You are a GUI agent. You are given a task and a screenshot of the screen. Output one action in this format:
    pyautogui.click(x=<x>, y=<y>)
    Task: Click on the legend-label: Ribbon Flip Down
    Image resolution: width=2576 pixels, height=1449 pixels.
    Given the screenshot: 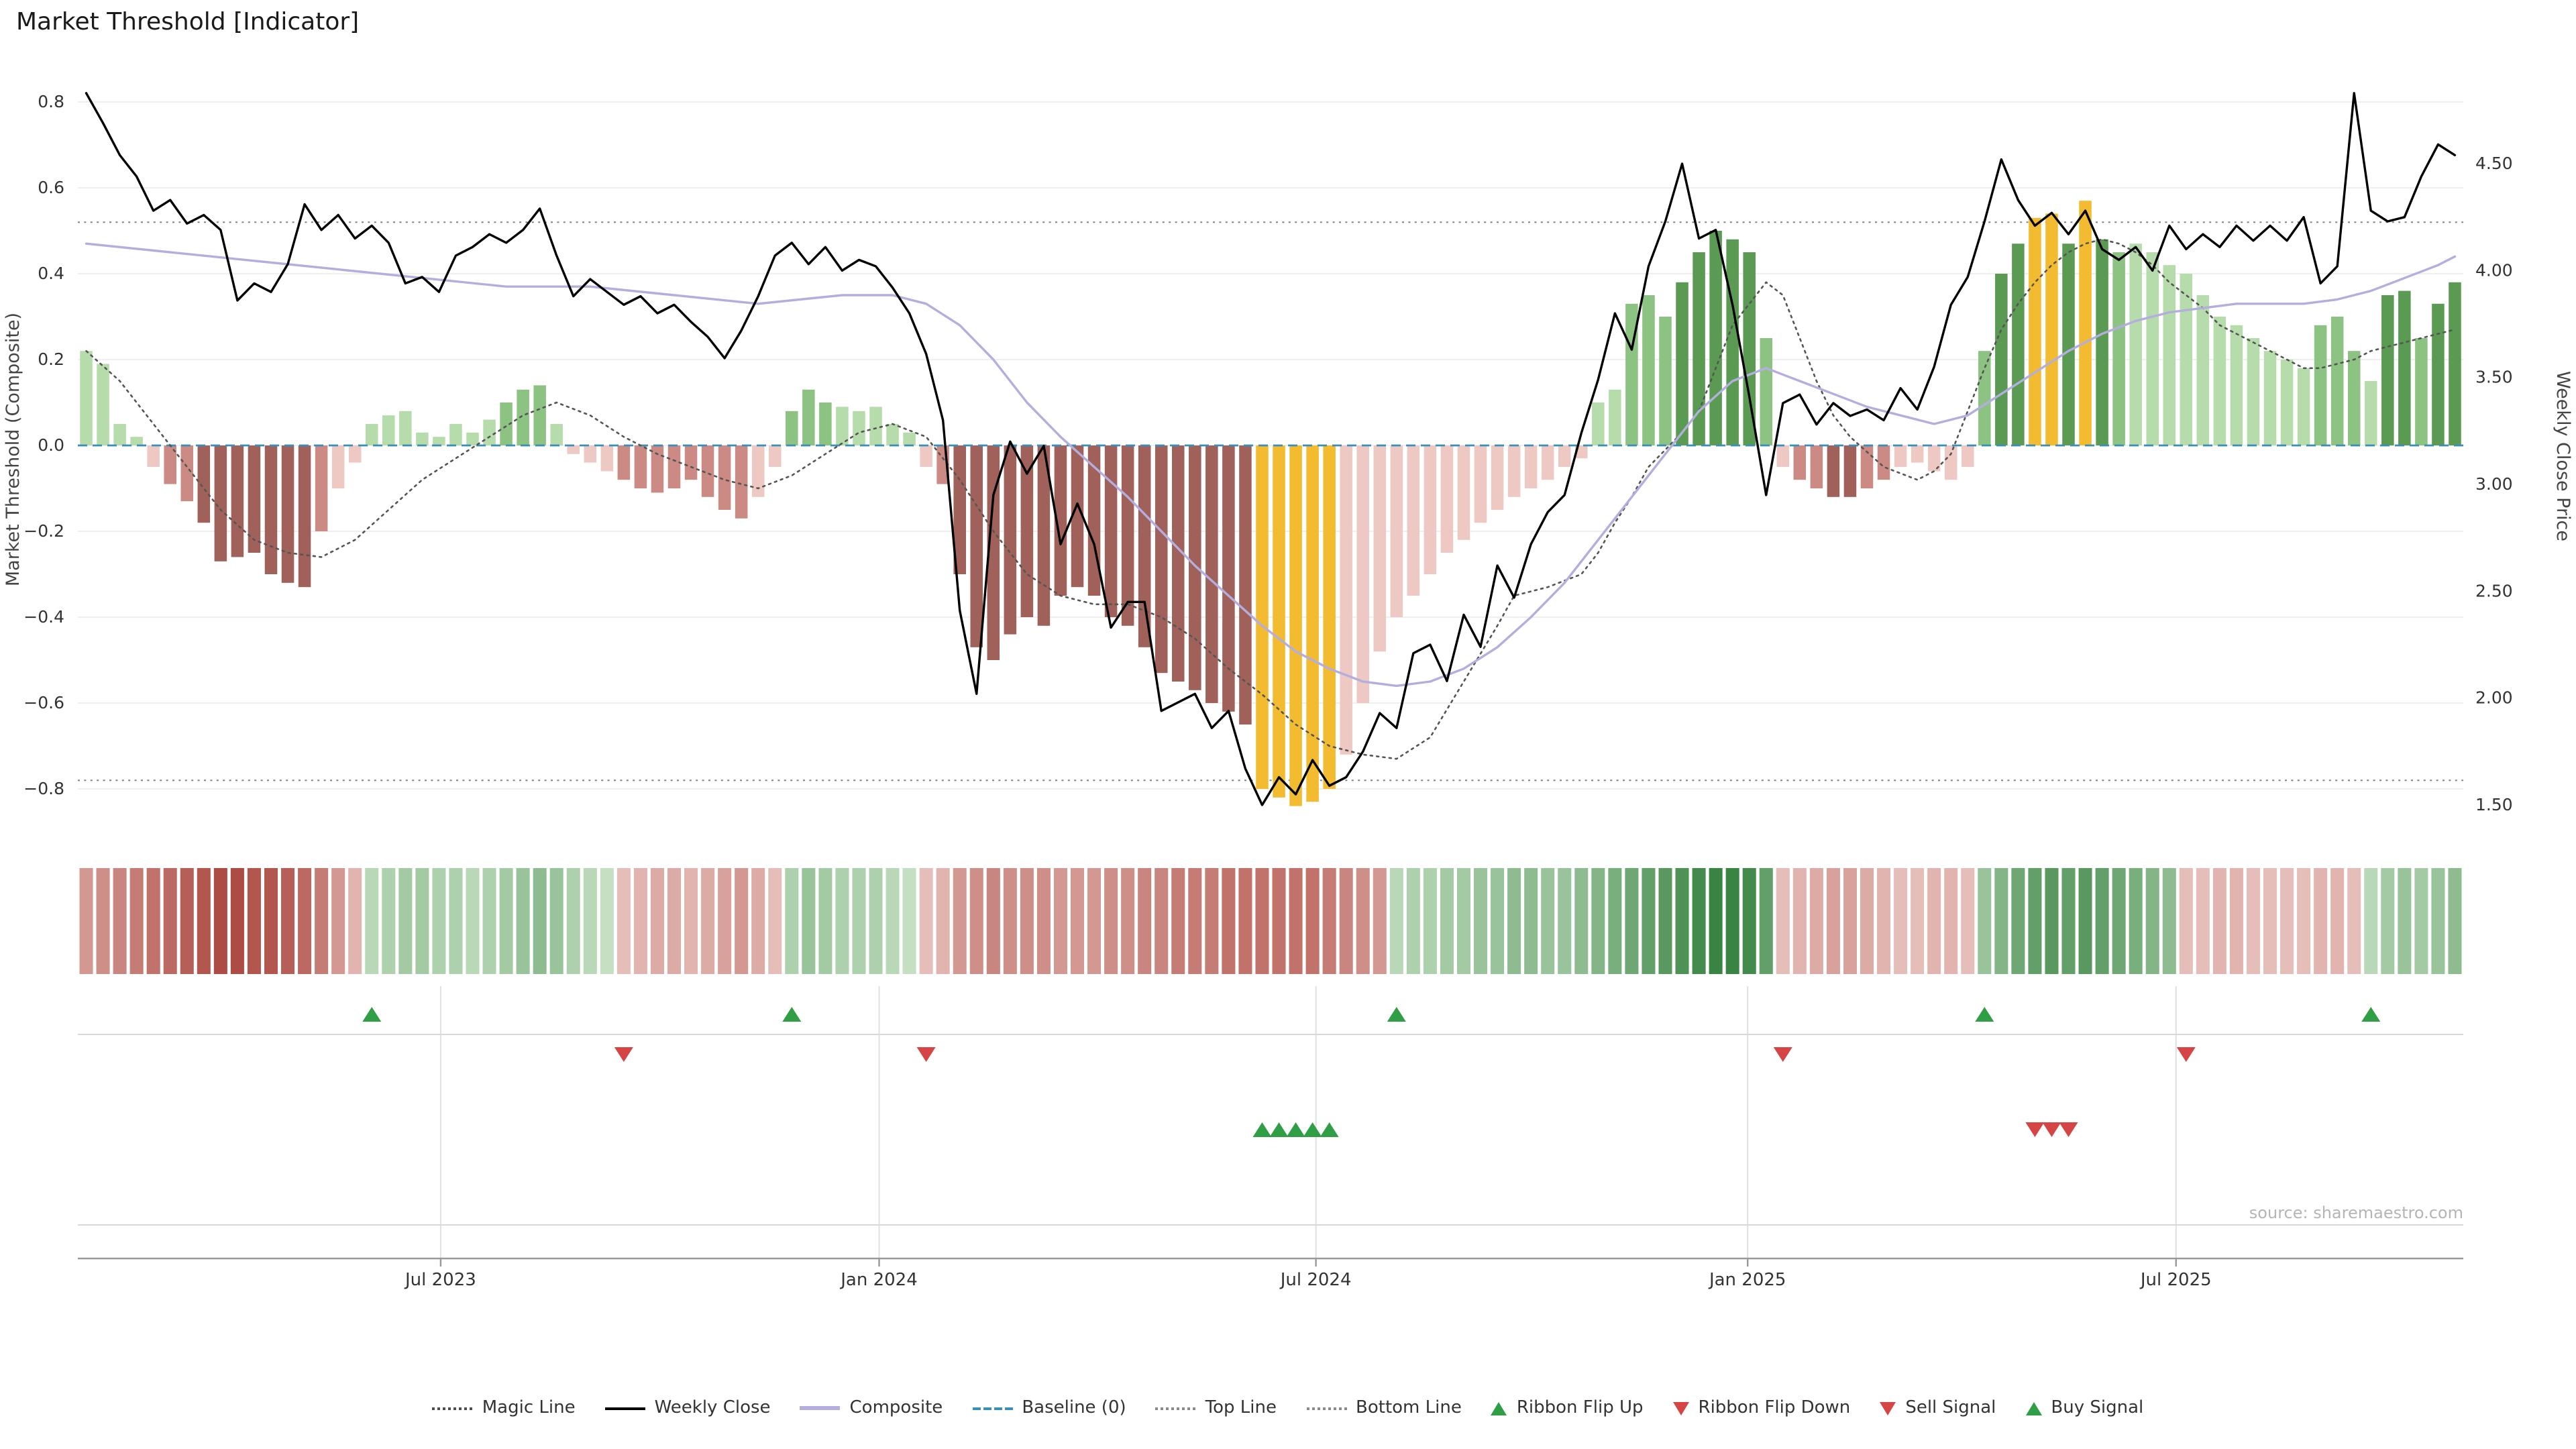 What is the action you would take?
    pyautogui.click(x=1774, y=1408)
    